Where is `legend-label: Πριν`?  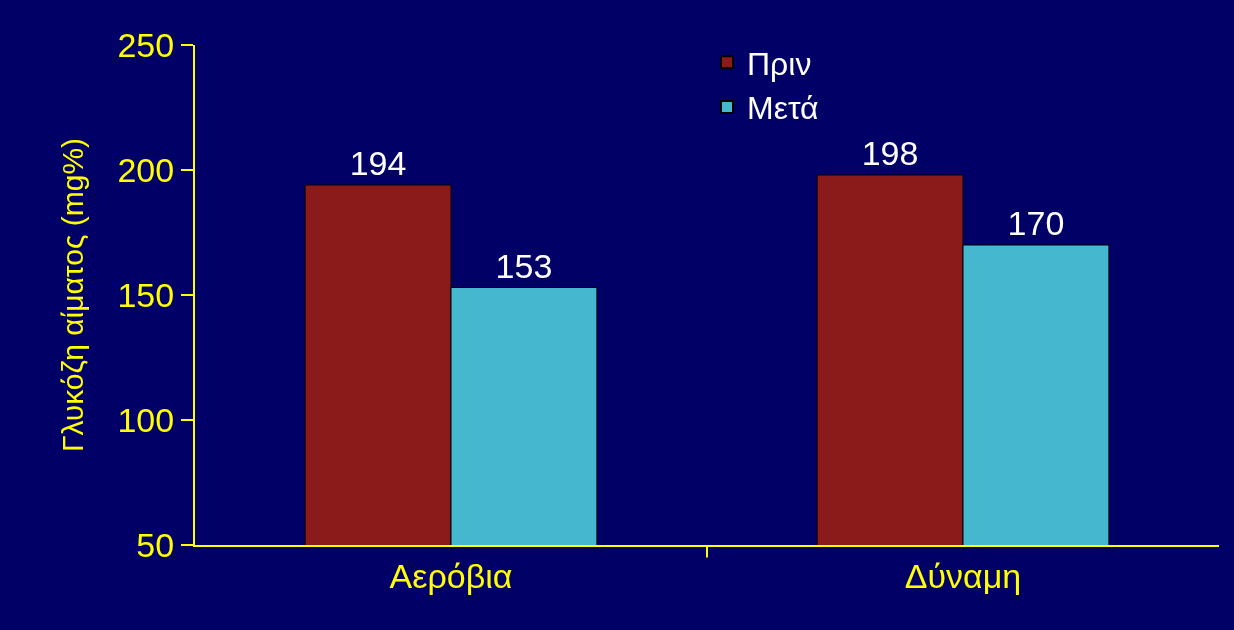
legend-label: Πριν is located at coordinates (779, 63).